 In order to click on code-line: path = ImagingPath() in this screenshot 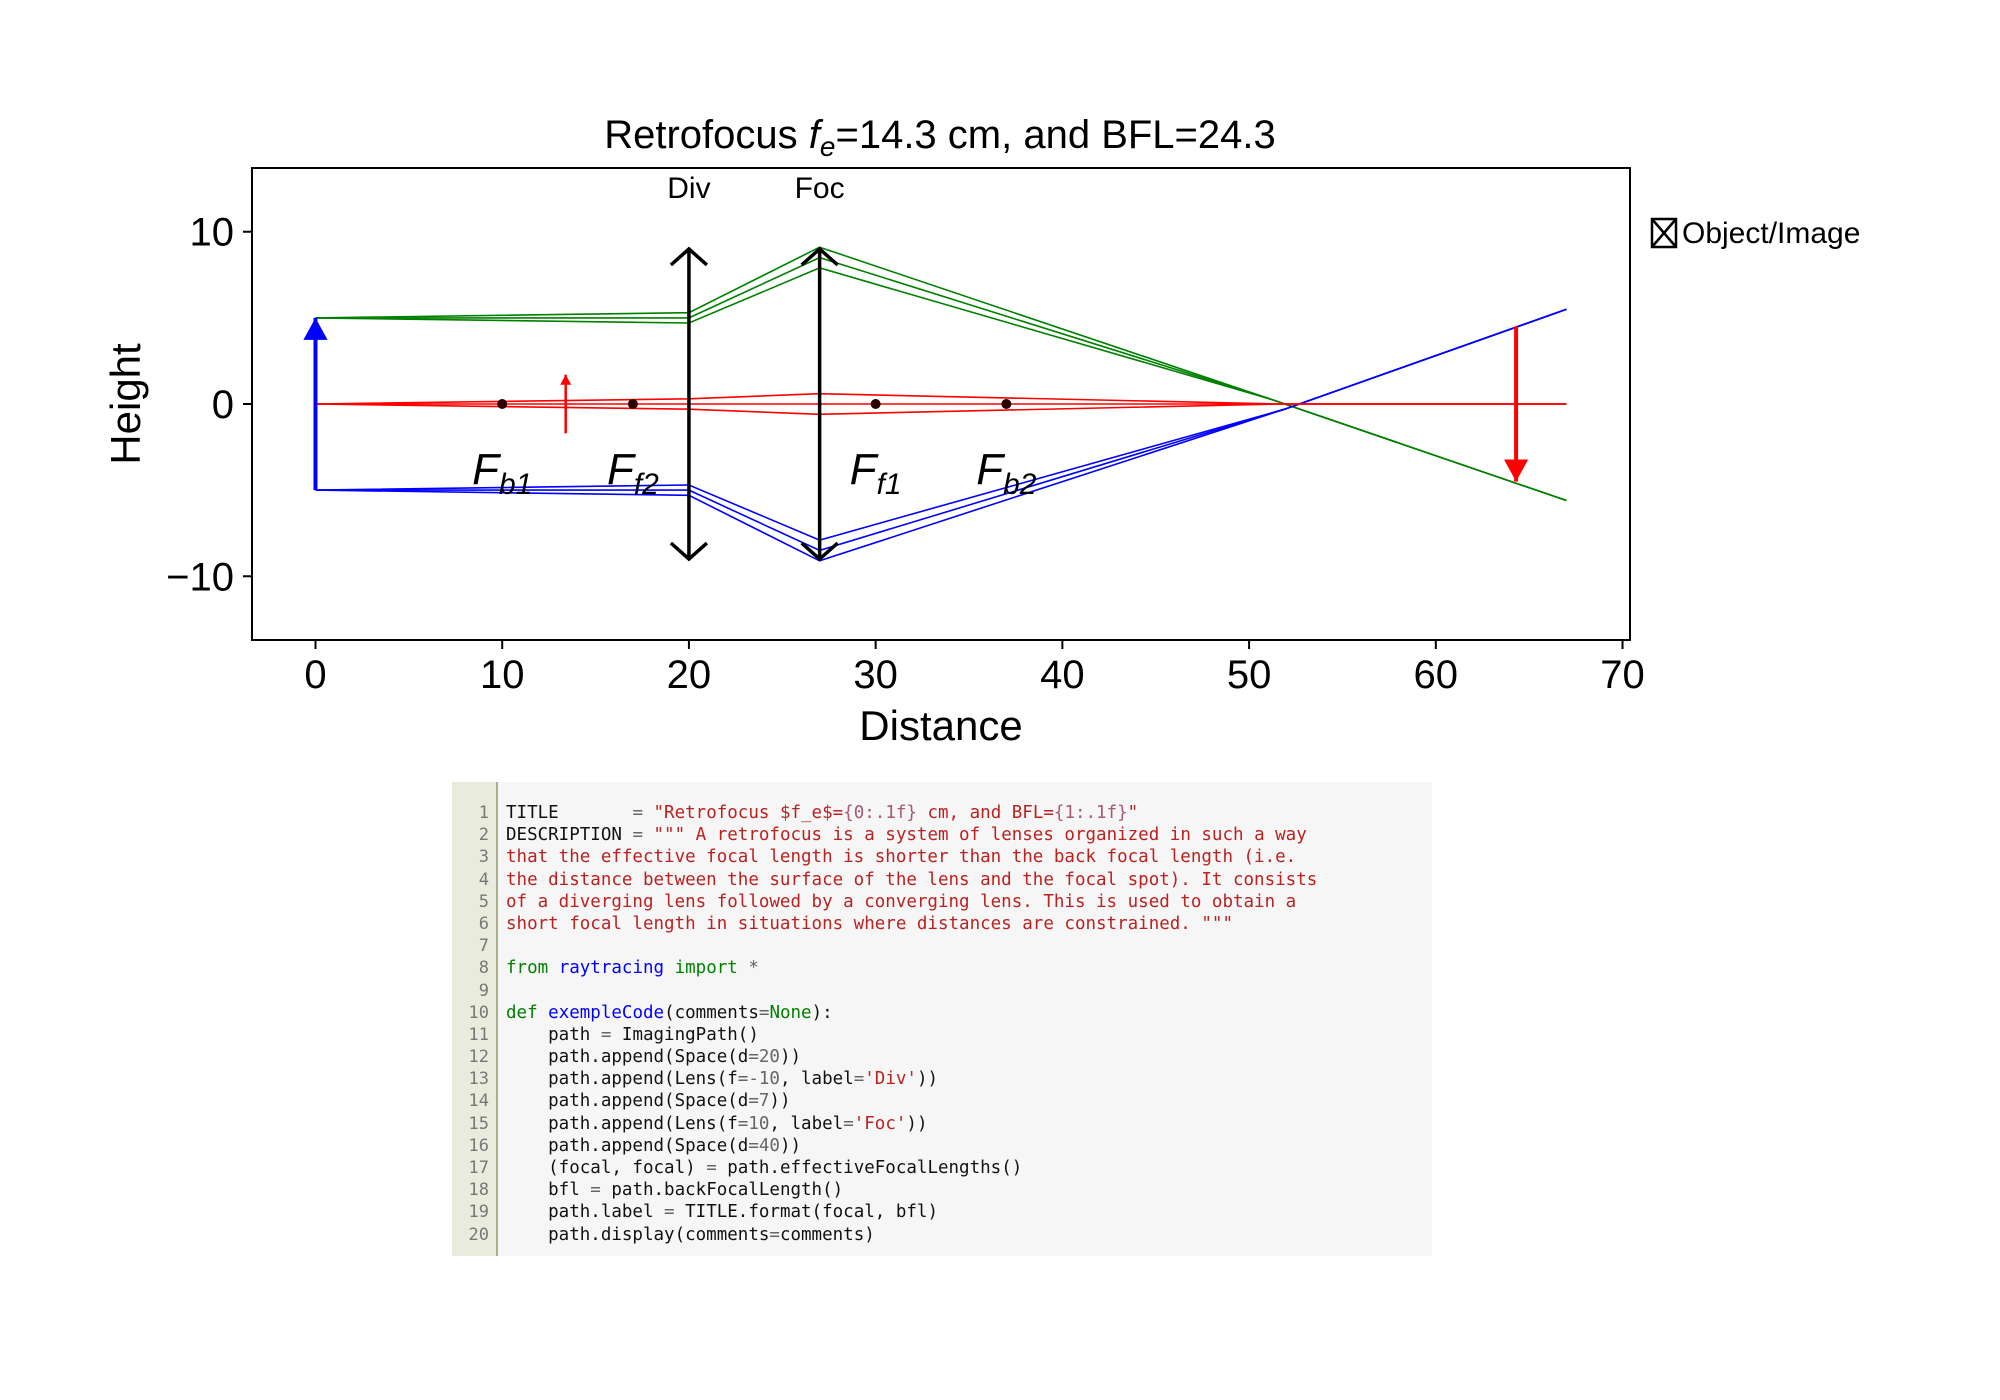, I will do `click(969, 1035)`.